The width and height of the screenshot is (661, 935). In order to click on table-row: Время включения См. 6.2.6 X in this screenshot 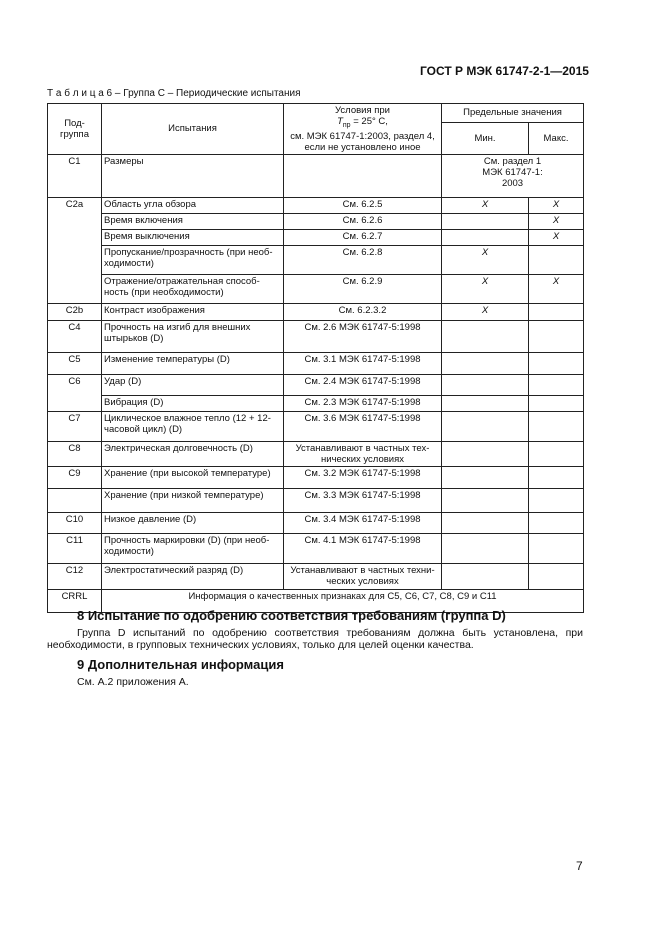, I will do `click(316, 221)`.